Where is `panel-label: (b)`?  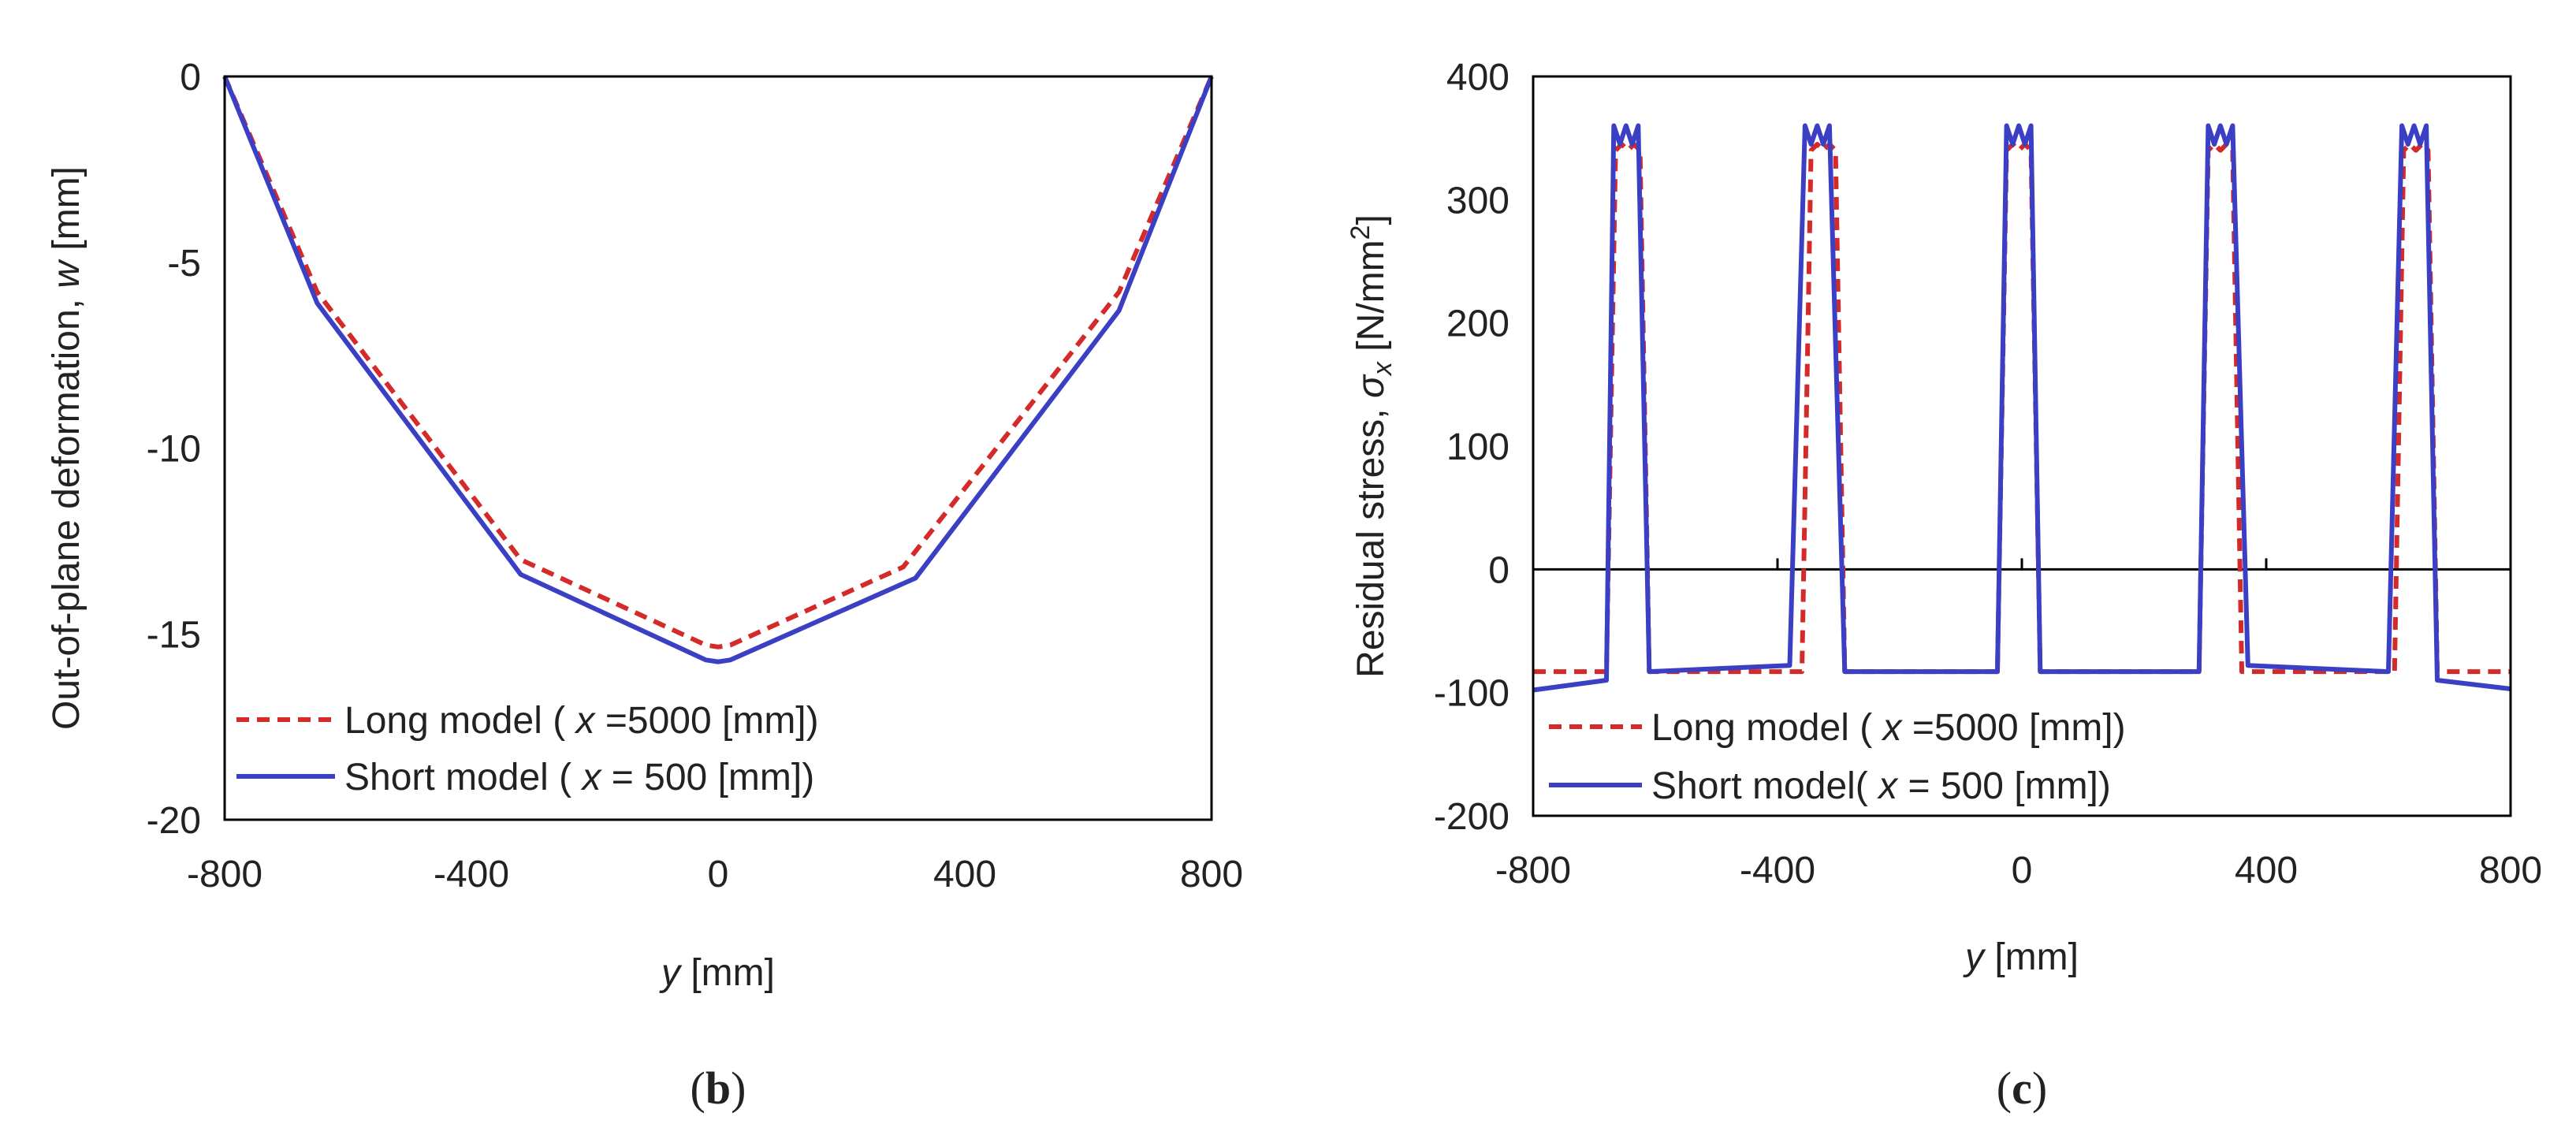
panel-label: (b) is located at coordinates (718, 1088).